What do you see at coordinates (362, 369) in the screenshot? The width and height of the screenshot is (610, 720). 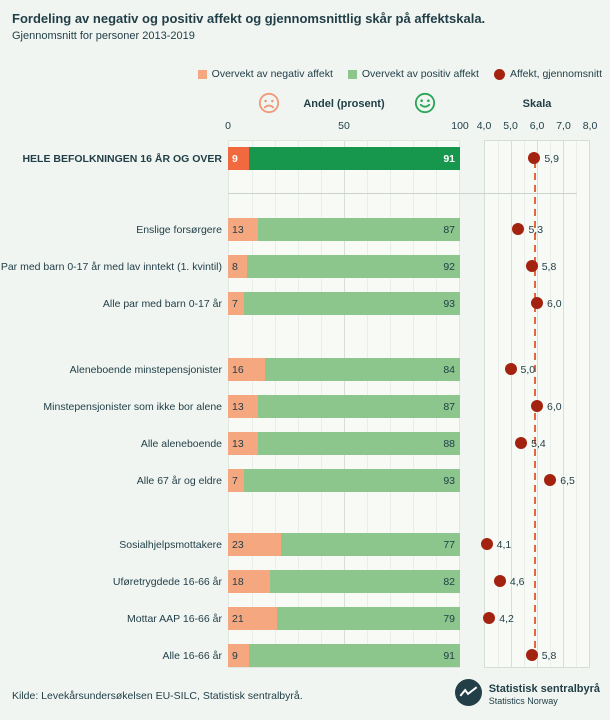 I see `positive-bar-segment: 84` at bounding box center [362, 369].